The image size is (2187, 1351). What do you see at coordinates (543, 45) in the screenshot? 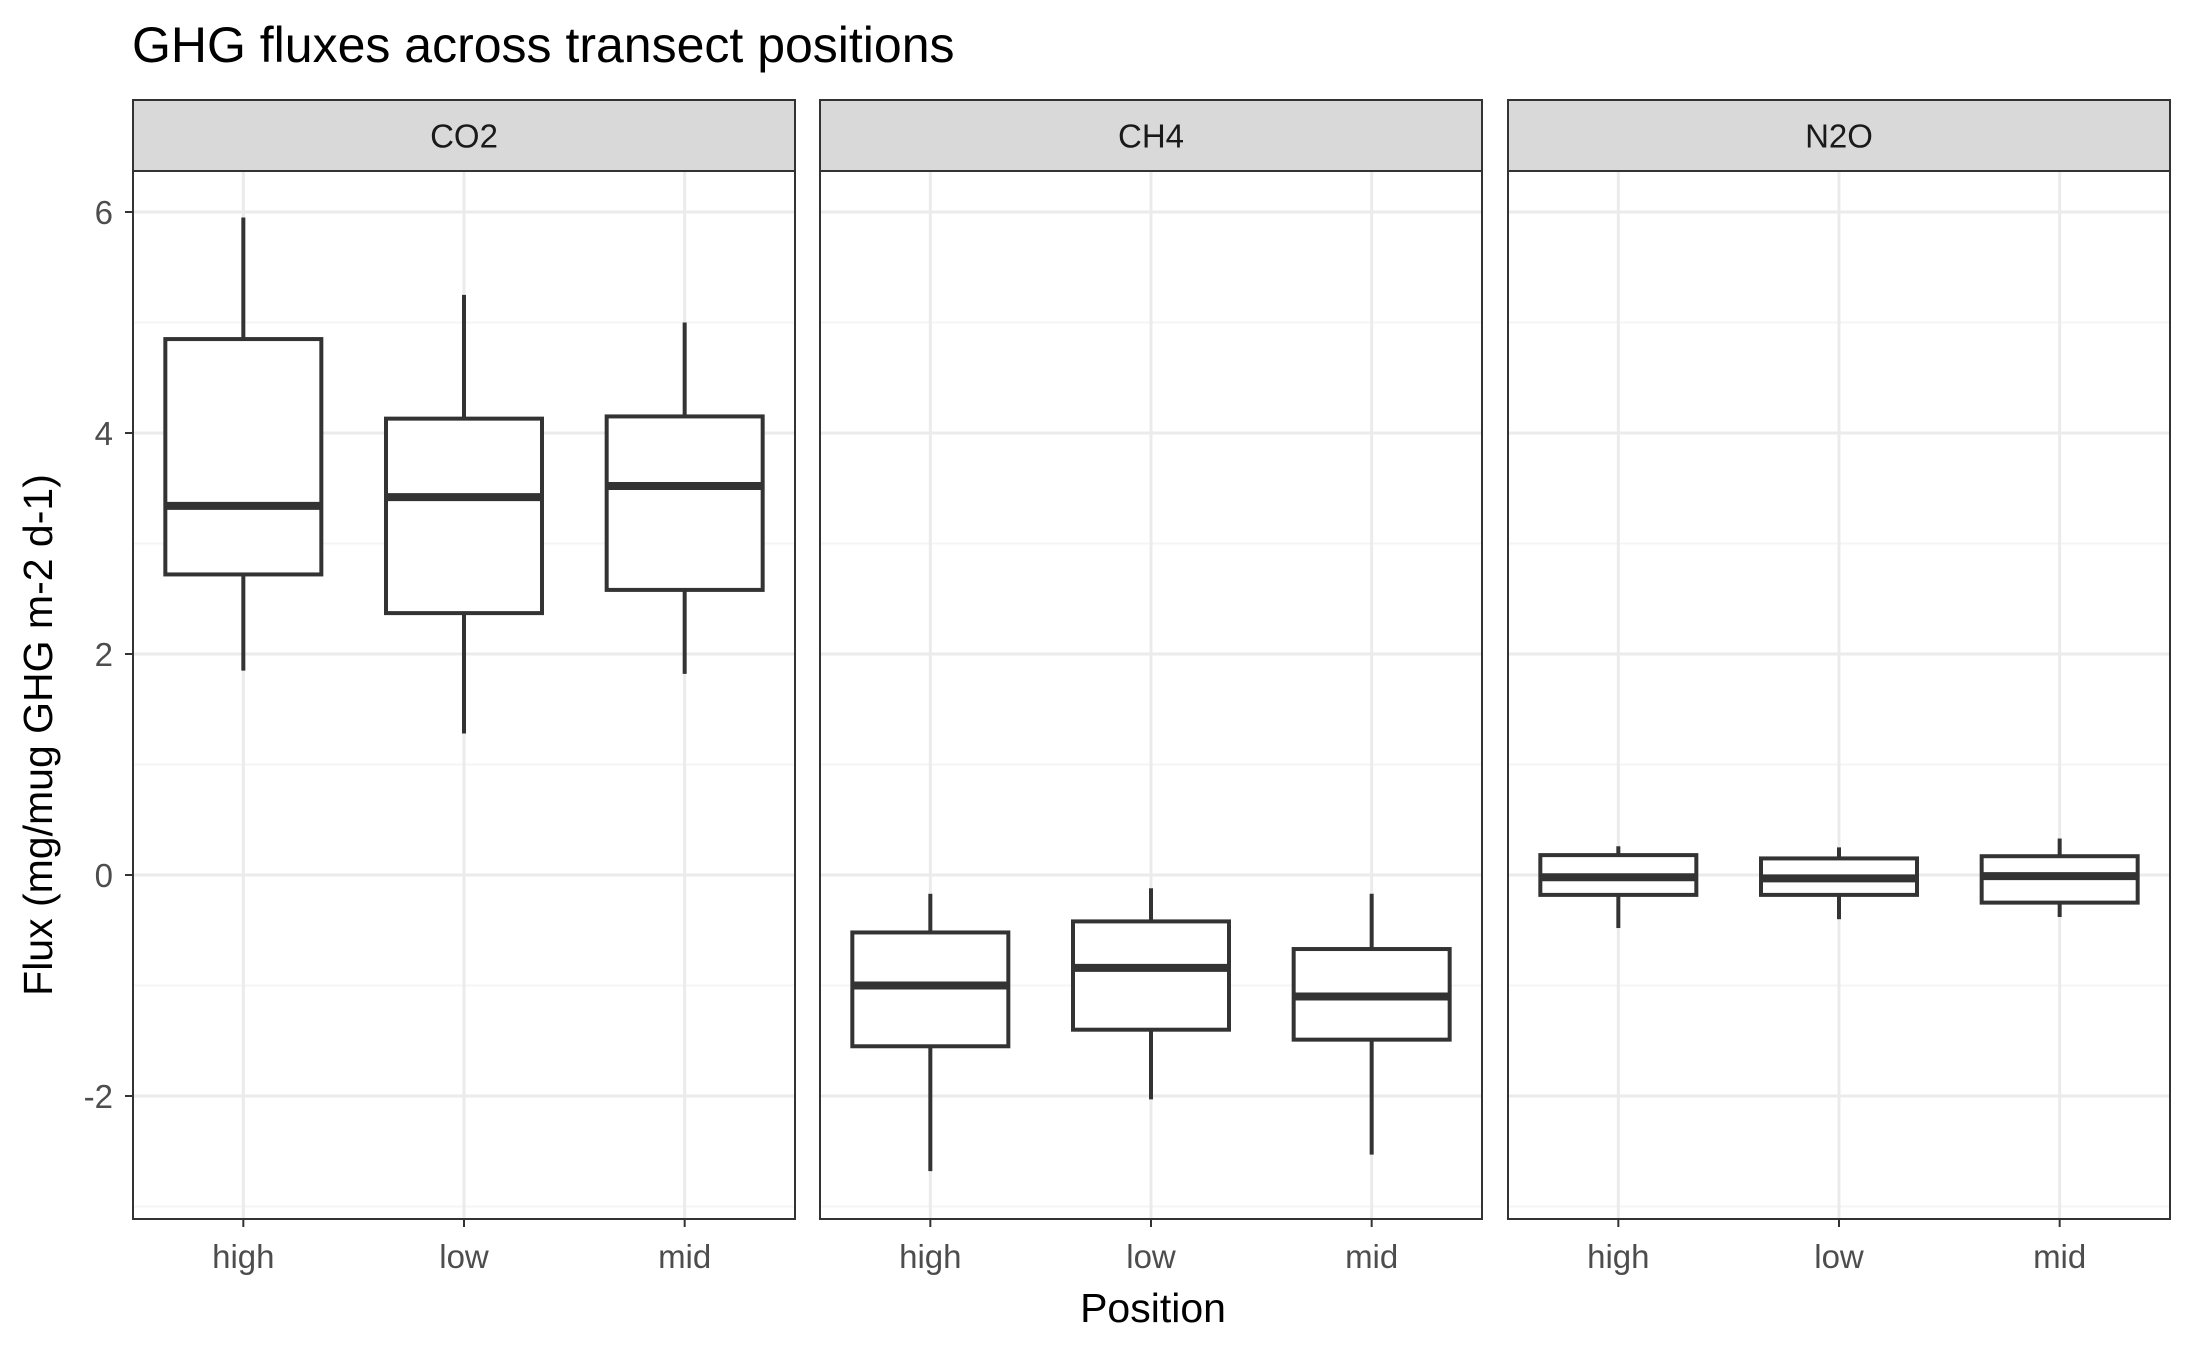
I see `chart-title: GHG fluxes across transect positions` at bounding box center [543, 45].